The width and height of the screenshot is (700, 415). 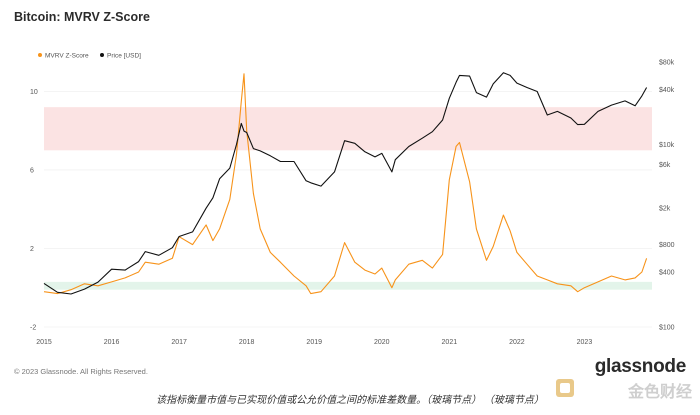 What do you see at coordinates (350, 400) in the screenshot?
I see `caption-text: 该指标衡量市值与已实现价值或公允价值之间的标准差数量。（玻璃节点） （玻璃节点）` at bounding box center [350, 400].